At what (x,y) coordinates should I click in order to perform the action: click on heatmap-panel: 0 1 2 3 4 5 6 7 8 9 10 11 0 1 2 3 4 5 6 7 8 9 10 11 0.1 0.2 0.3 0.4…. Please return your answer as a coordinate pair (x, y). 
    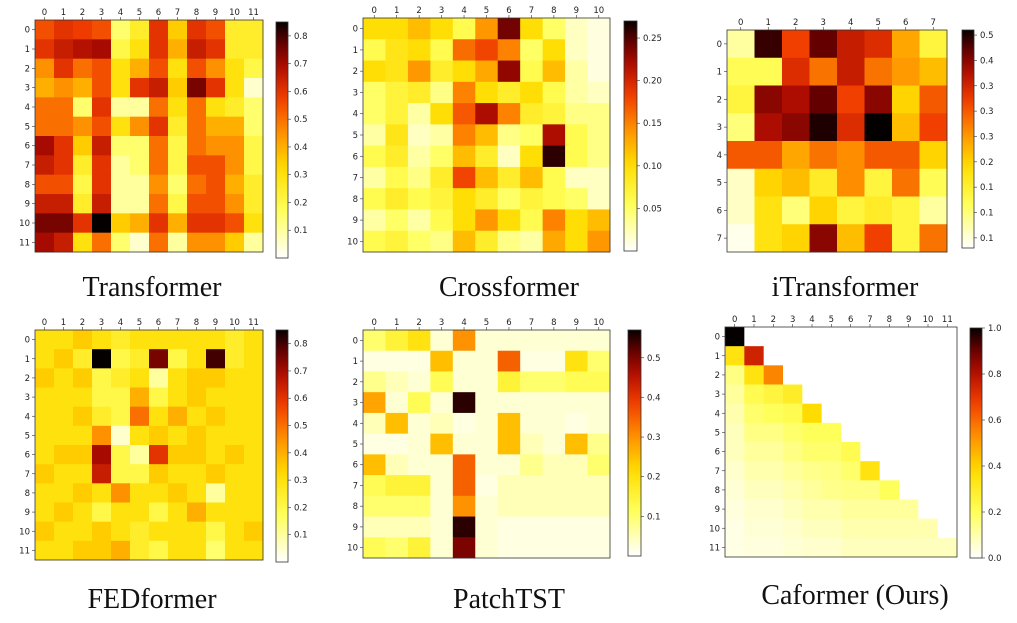
    Looking at the image, I should click on (163, 466).